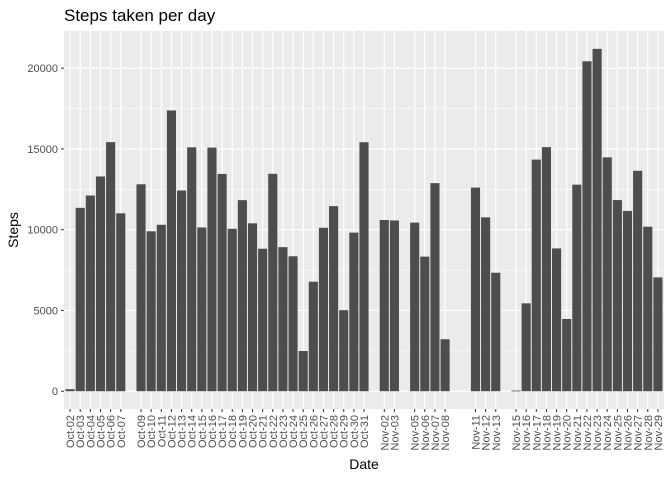 The image size is (672, 480). What do you see at coordinates (142, 431) in the screenshot?
I see `x-tick-label: Oct-09` at bounding box center [142, 431].